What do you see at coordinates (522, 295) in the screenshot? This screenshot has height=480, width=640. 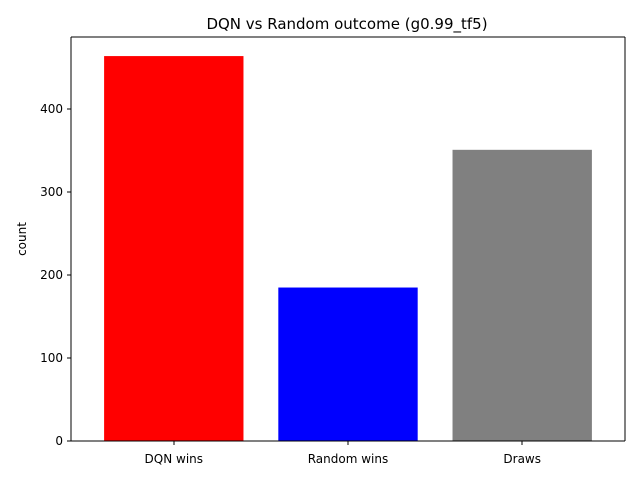 I see `bar-draws` at bounding box center [522, 295].